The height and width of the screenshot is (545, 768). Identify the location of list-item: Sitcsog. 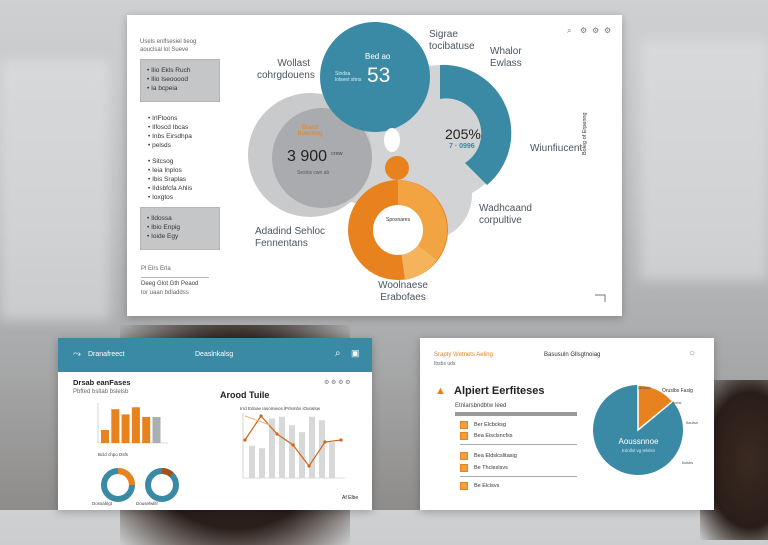
(170, 161).